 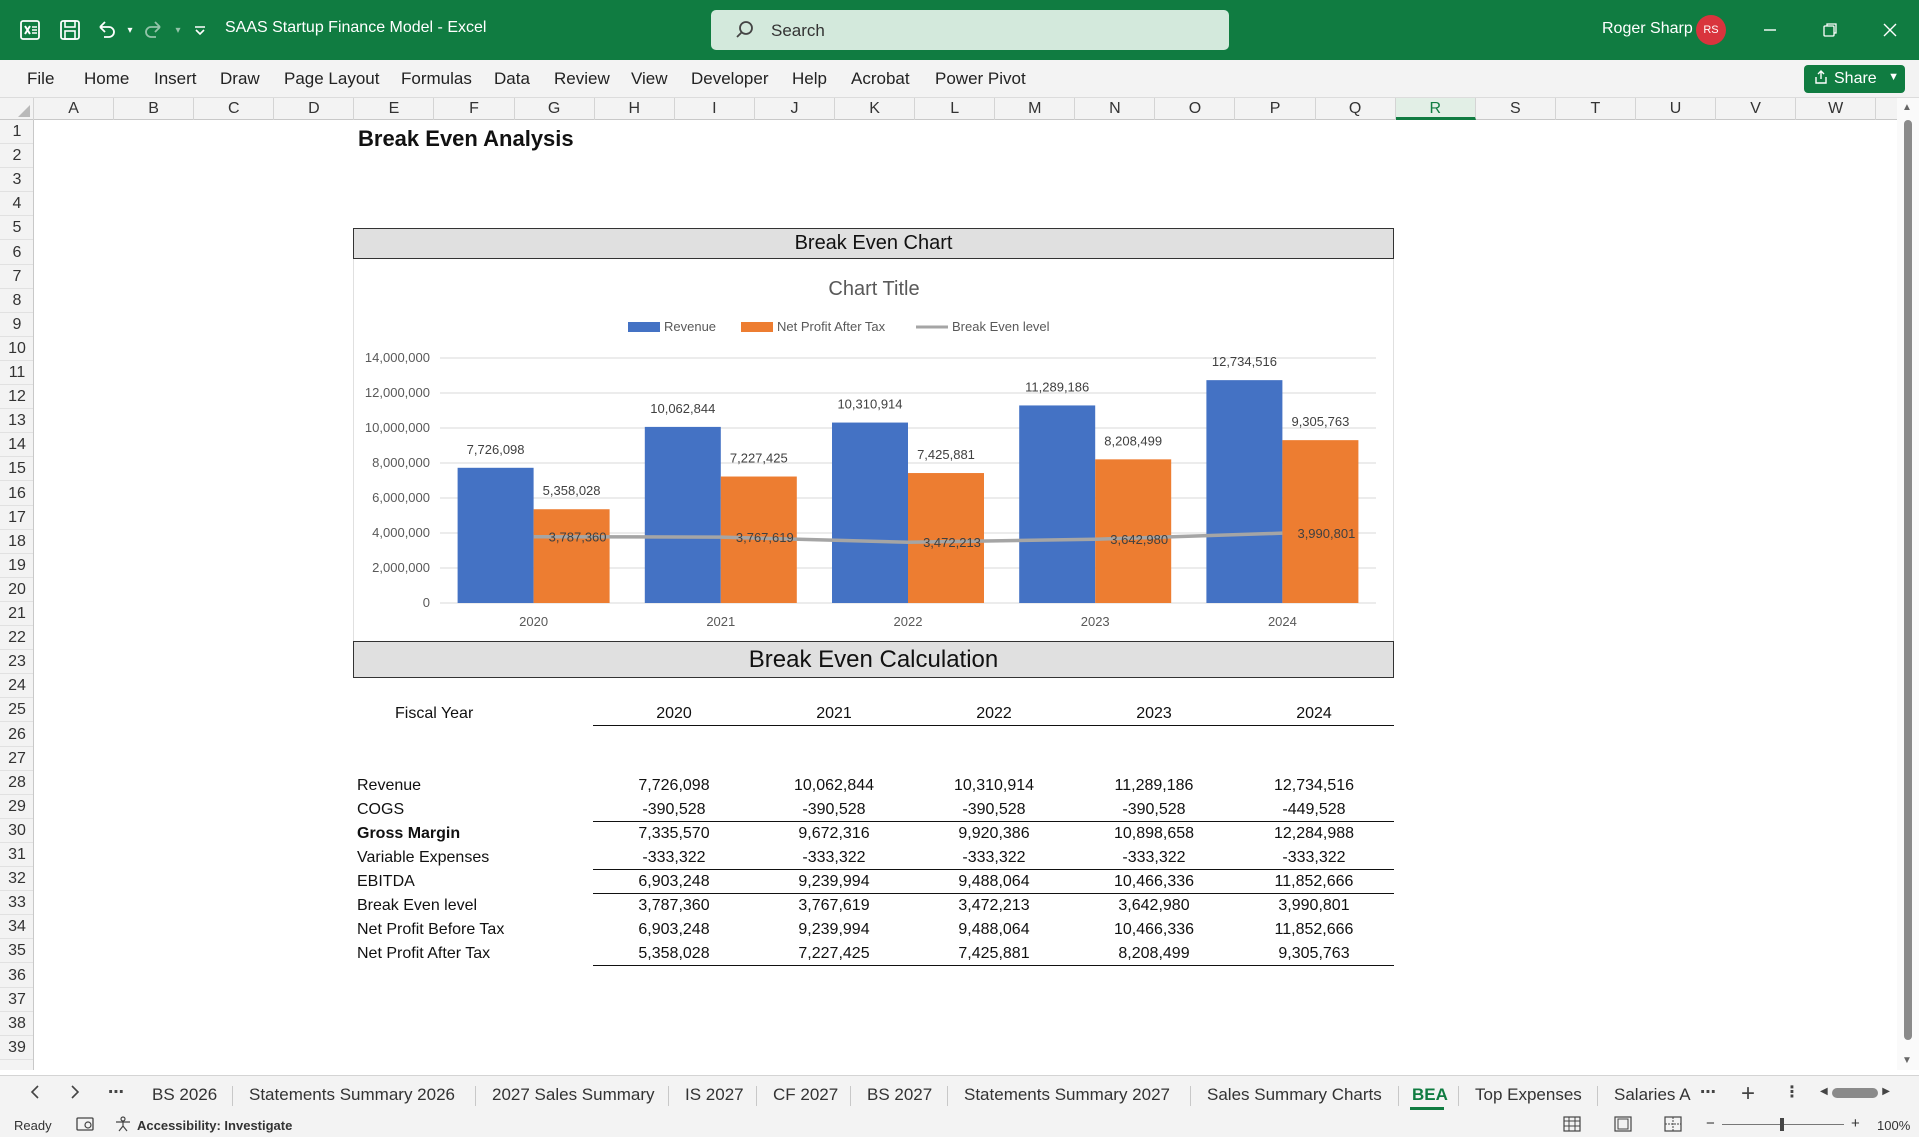 I want to click on row-header-23: 23, so click(x=16, y=662).